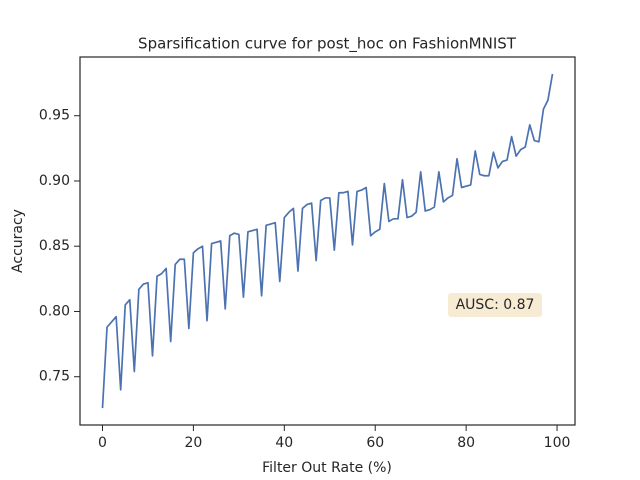 Image resolution: width=640 pixels, height=480 pixels. Describe the element at coordinates (102, 443) in the screenshot. I see `x-tick-label: 0` at that location.